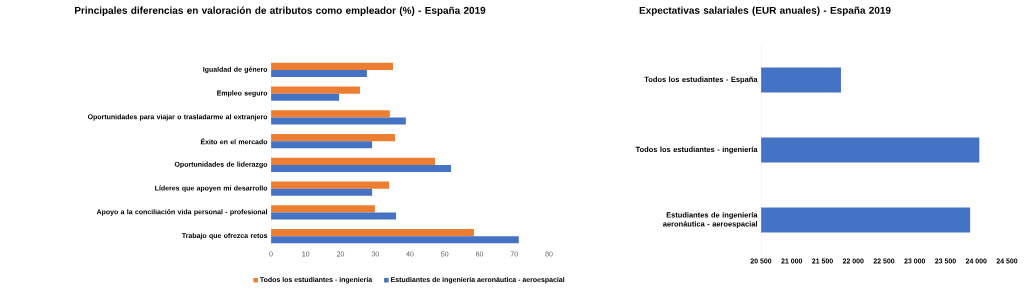  Describe the element at coordinates (765, 11) in the screenshot. I see `chart-title: Expectativas salariales (EUR anuales) - España 2019` at that location.